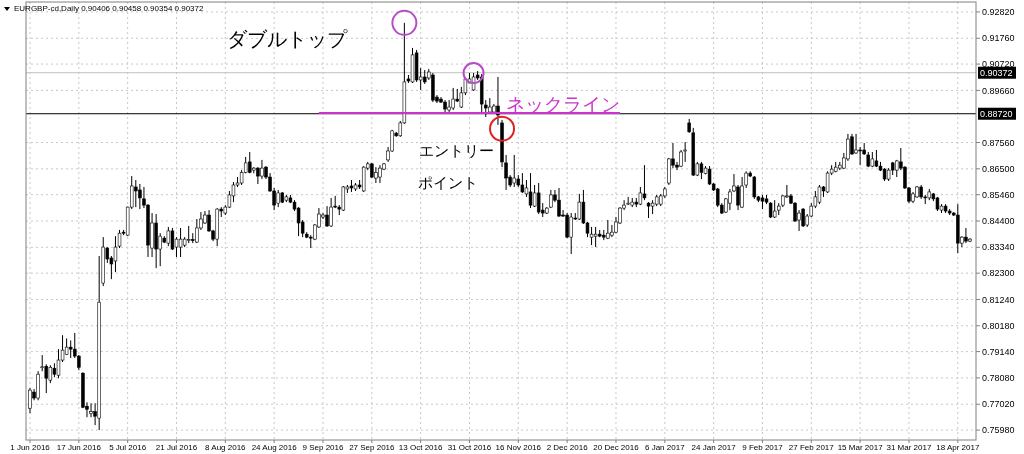  I want to click on y-tick-label: 0.82300, so click(998, 273).